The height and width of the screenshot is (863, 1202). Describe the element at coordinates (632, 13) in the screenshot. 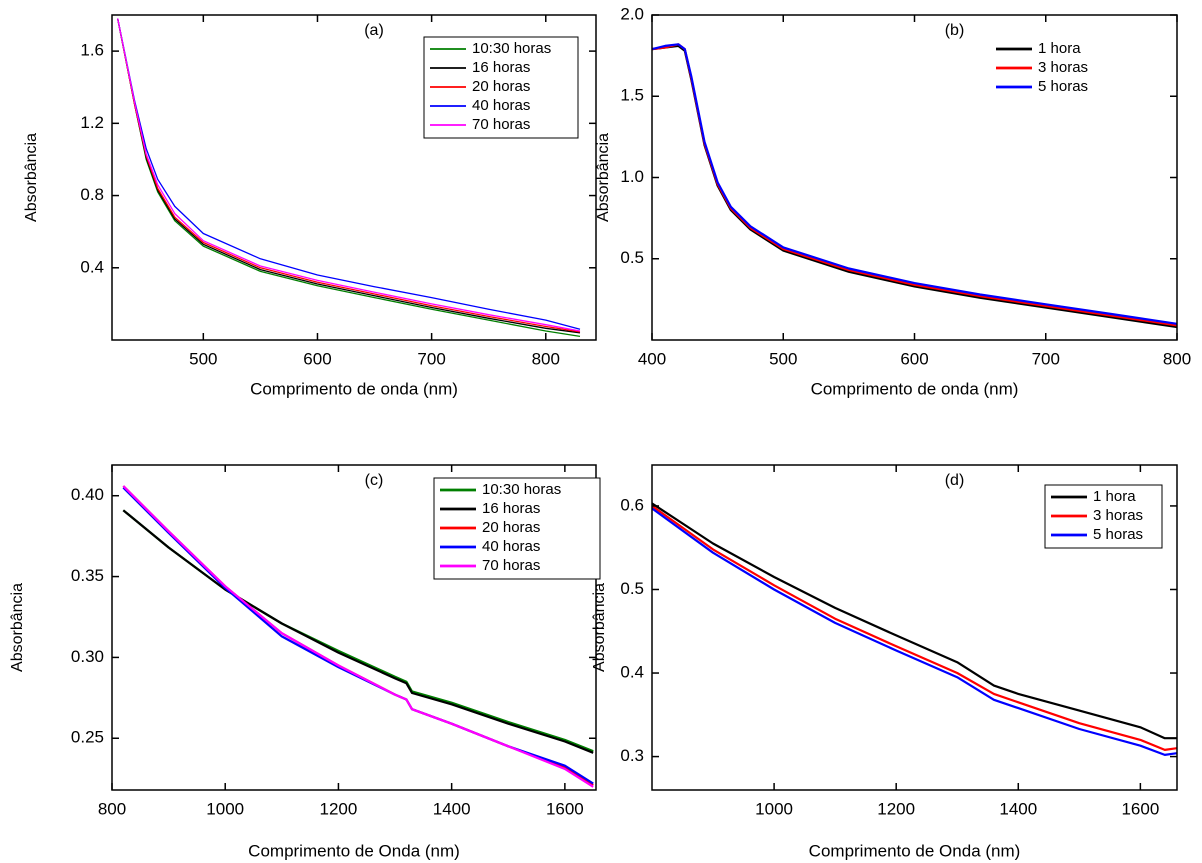

I see `y-tick-label: 2.0` at that location.